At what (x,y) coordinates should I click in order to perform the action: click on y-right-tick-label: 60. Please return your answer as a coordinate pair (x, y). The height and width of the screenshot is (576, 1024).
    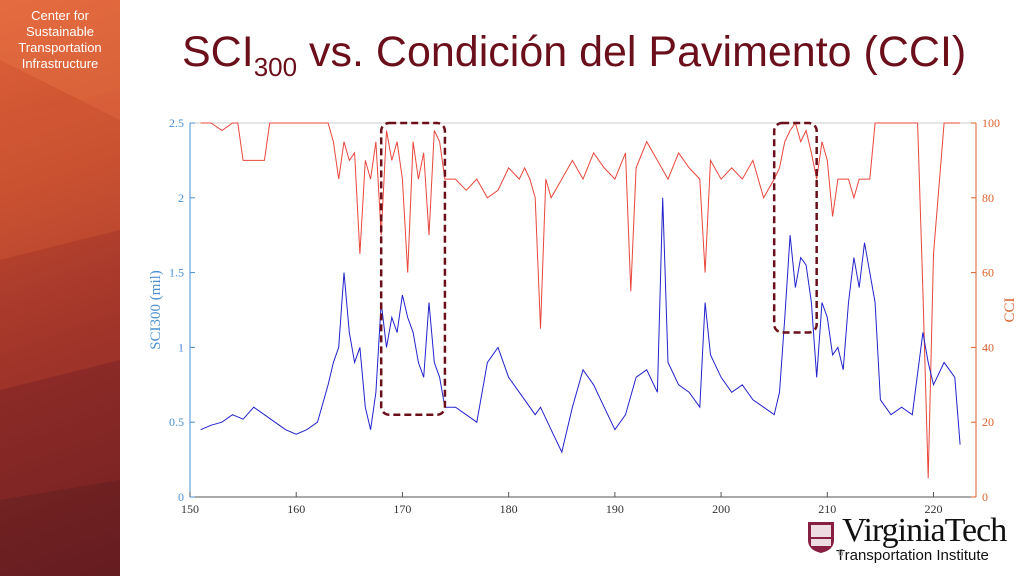
    Looking at the image, I should click on (988, 273).